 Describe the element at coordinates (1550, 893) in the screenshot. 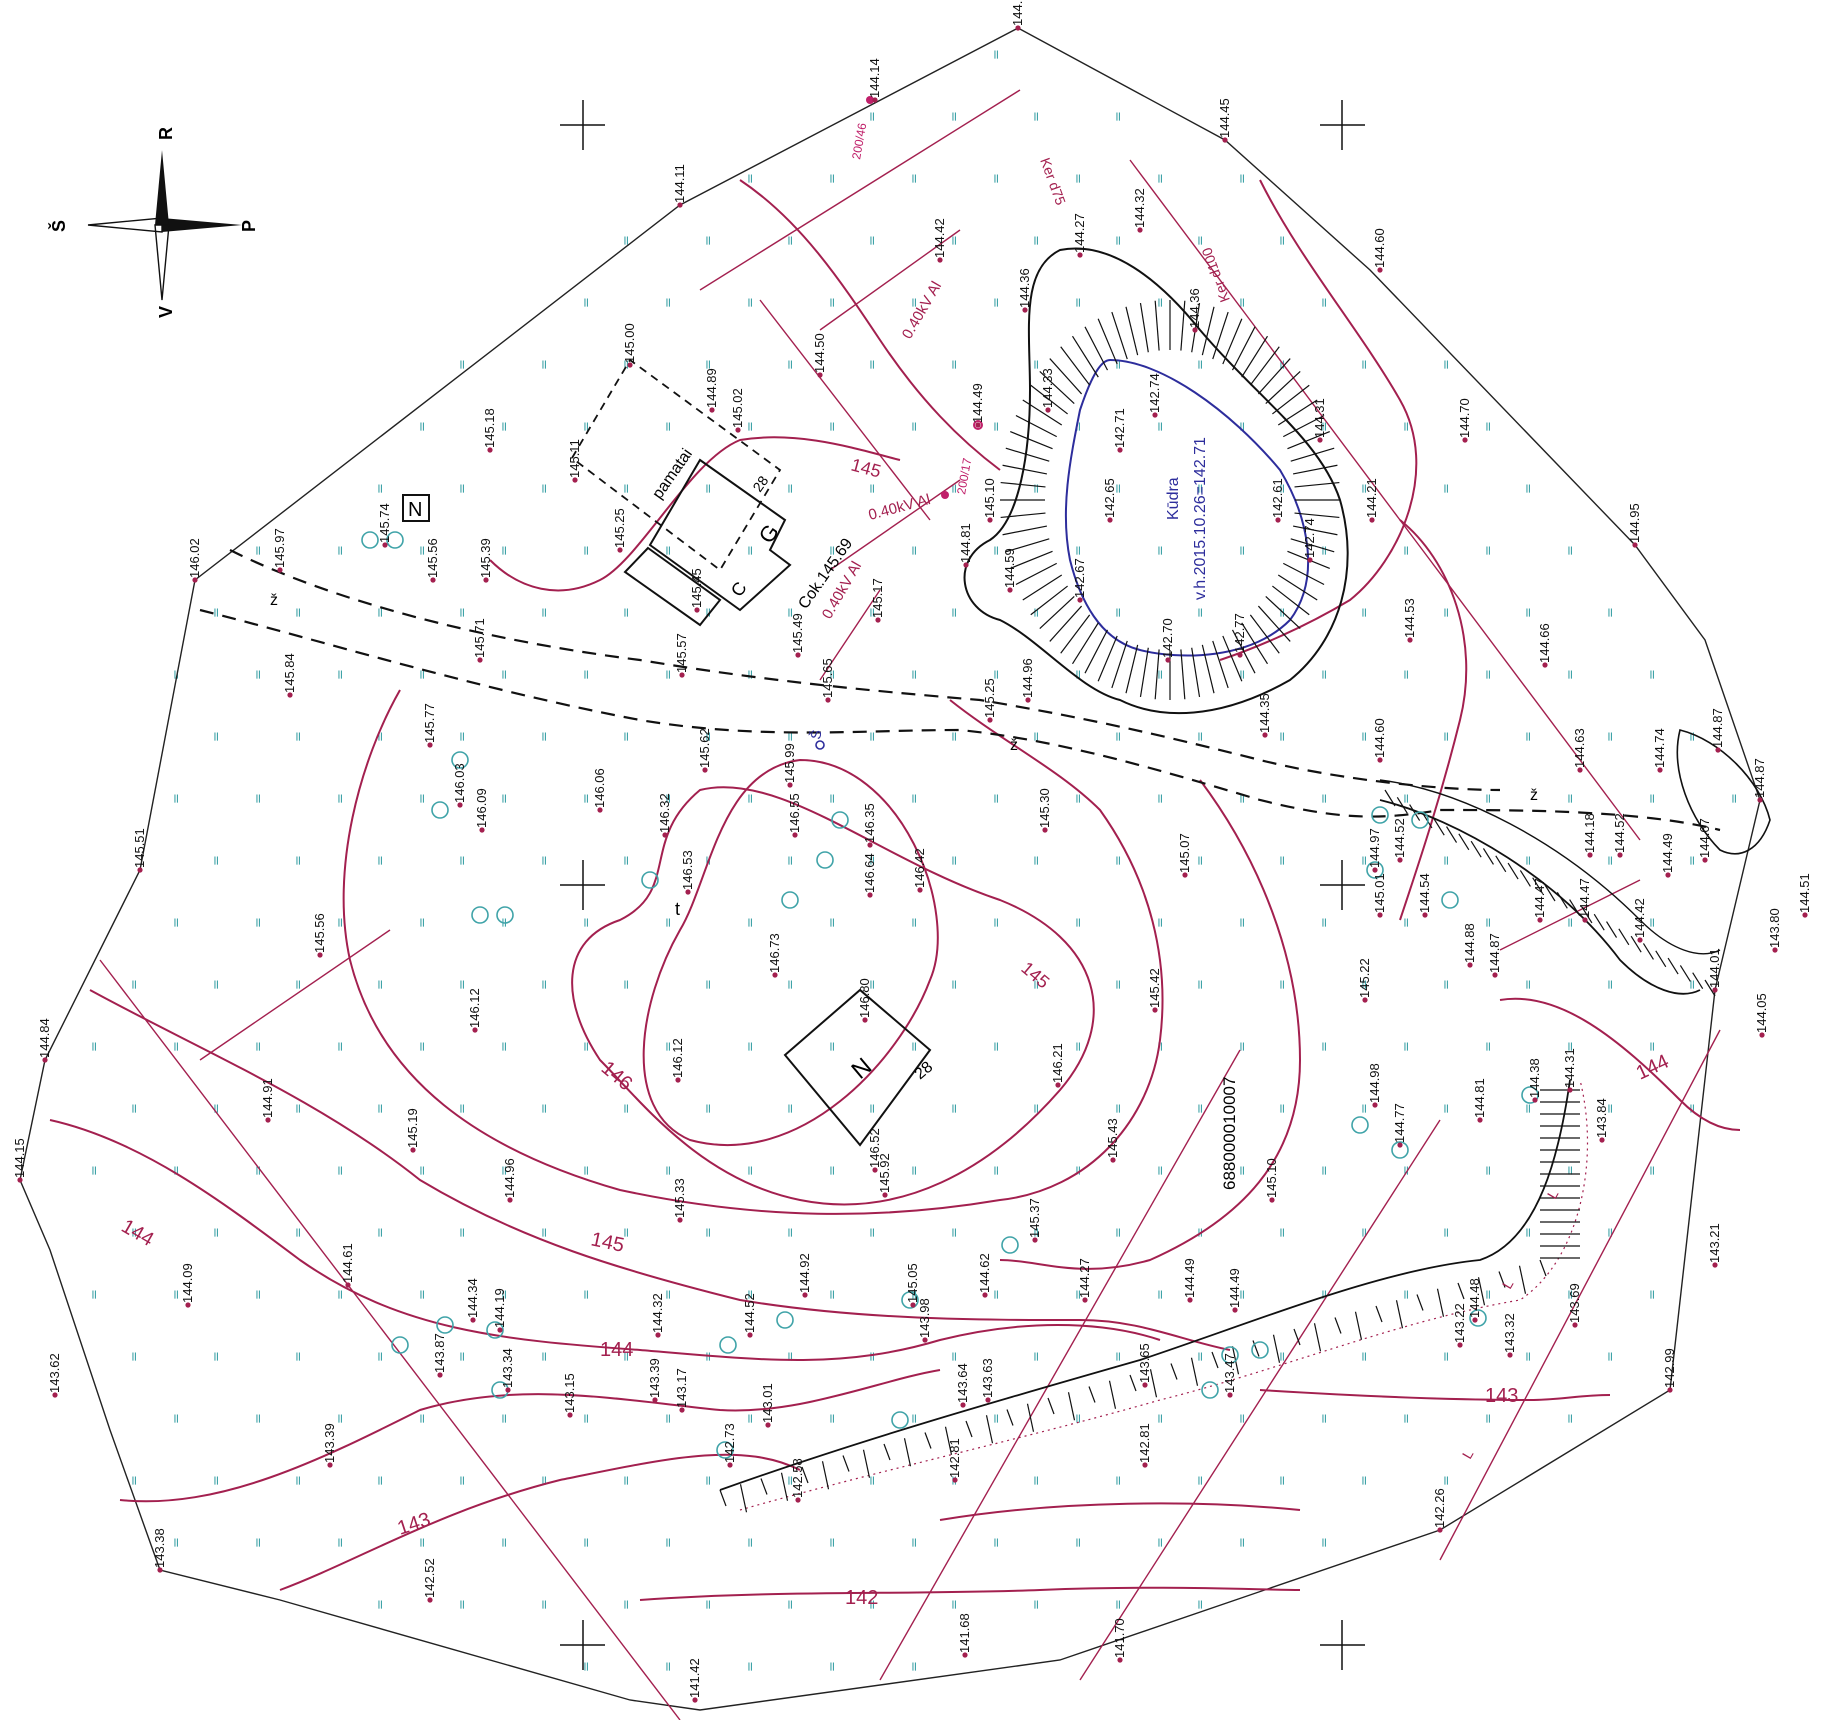

I see `east-ditch-hatching` at that location.